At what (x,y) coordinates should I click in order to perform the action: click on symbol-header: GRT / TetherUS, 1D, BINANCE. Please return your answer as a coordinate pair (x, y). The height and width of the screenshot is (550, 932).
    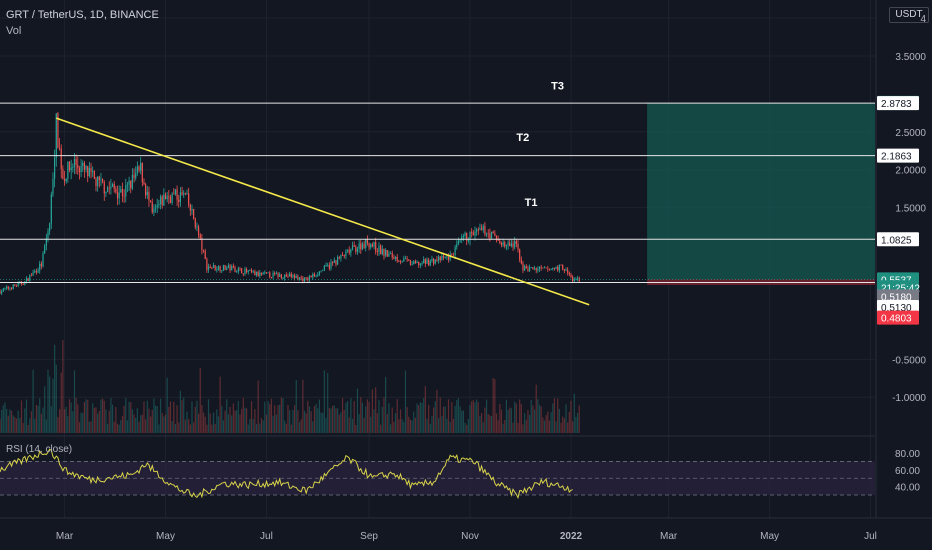
    Looking at the image, I should click on (82, 15).